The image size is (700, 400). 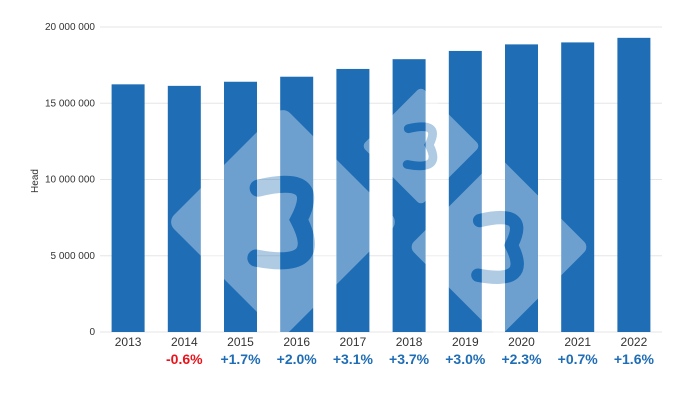 I want to click on change-label: +2.3%, so click(x=521, y=359).